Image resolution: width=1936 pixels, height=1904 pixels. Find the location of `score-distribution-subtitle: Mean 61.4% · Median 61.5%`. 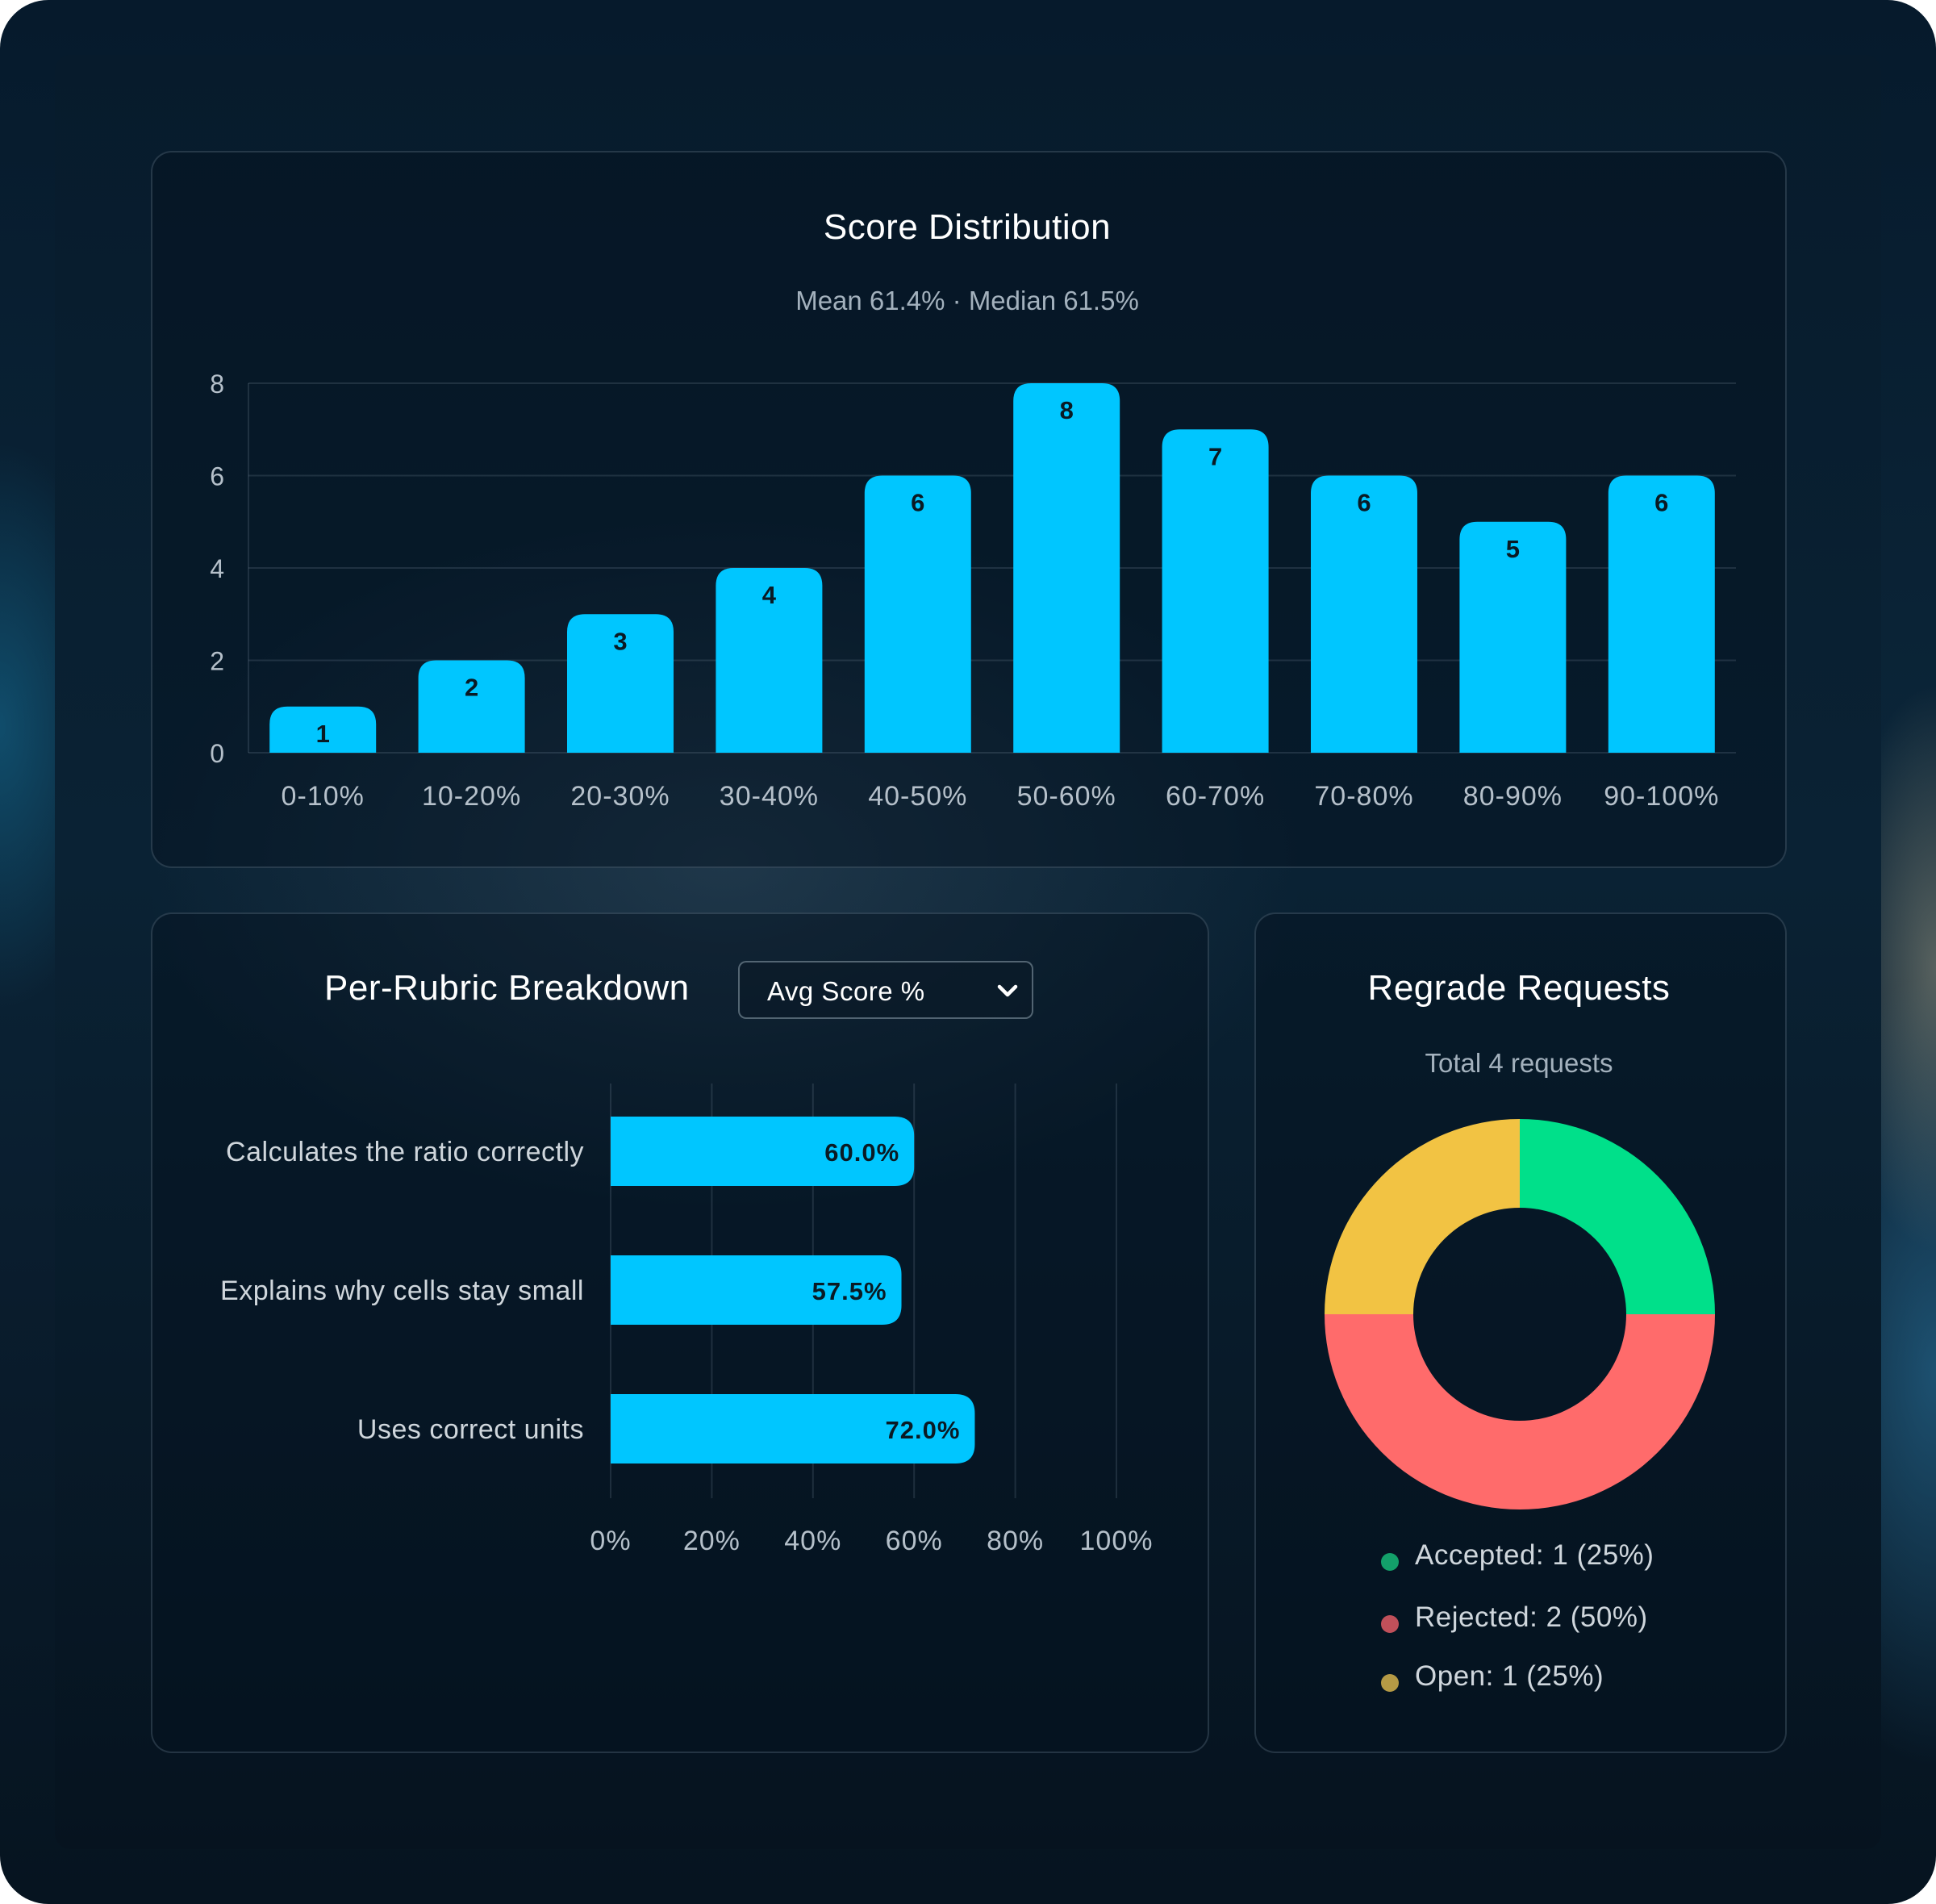

score-distribution-subtitle: Mean 61.4% · Median 61.5% is located at coordinates (967, 301).